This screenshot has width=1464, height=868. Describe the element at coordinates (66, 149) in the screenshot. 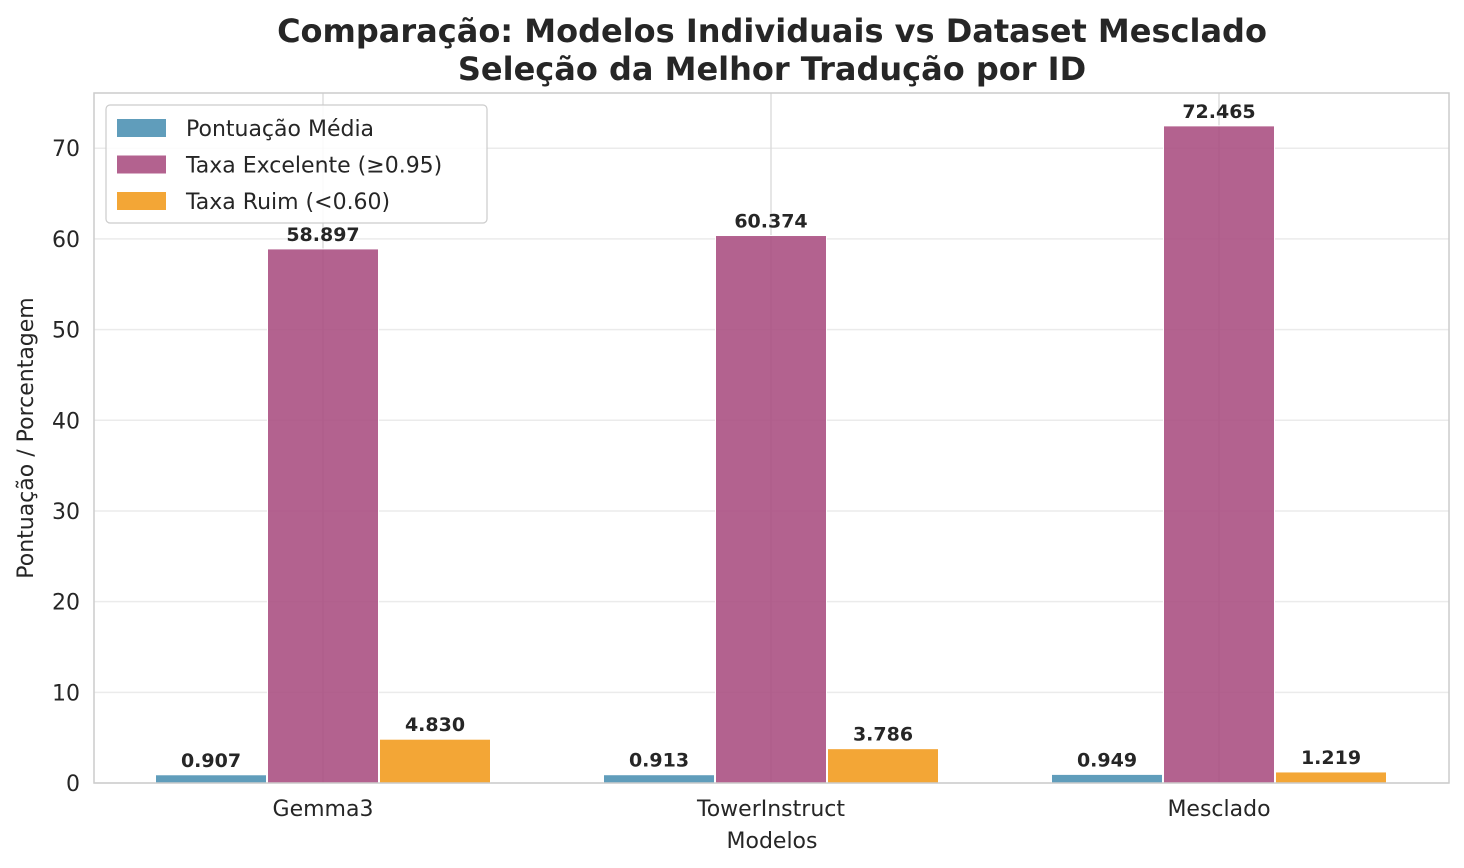

I see `y-tick-label: 70` at that location.